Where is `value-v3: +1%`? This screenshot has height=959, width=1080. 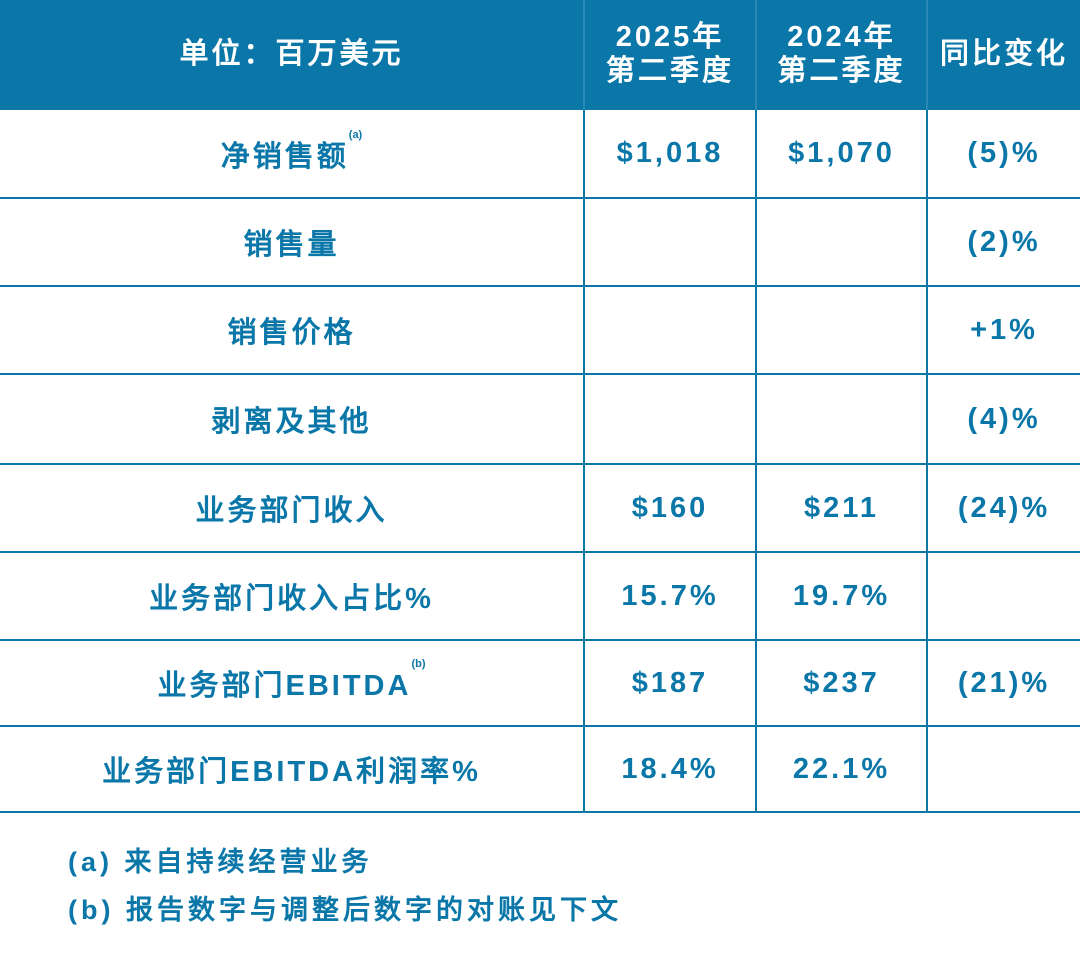
value-v3: +1% is located at coordinates (1003, 330).